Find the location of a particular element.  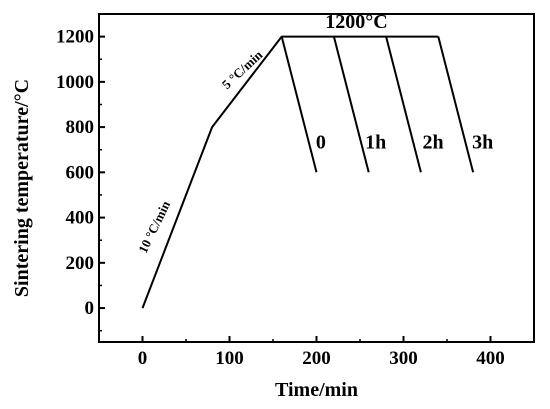

x-axis-label: Time/min is located at coordinates (316, 390).